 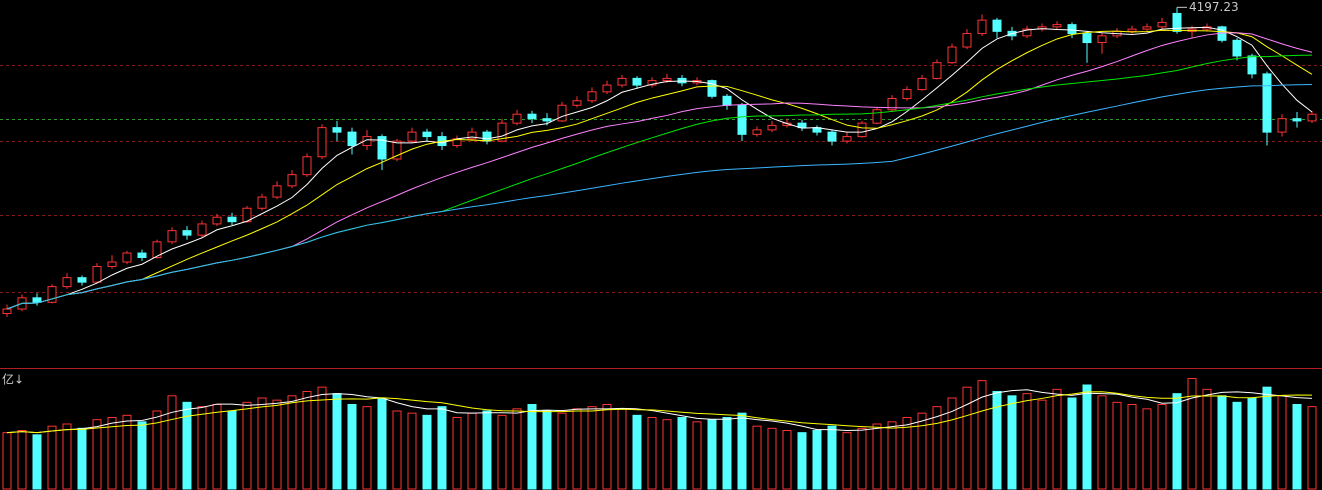 I want to click on volume-unit: 亿↓, so click(x=13, y=379).